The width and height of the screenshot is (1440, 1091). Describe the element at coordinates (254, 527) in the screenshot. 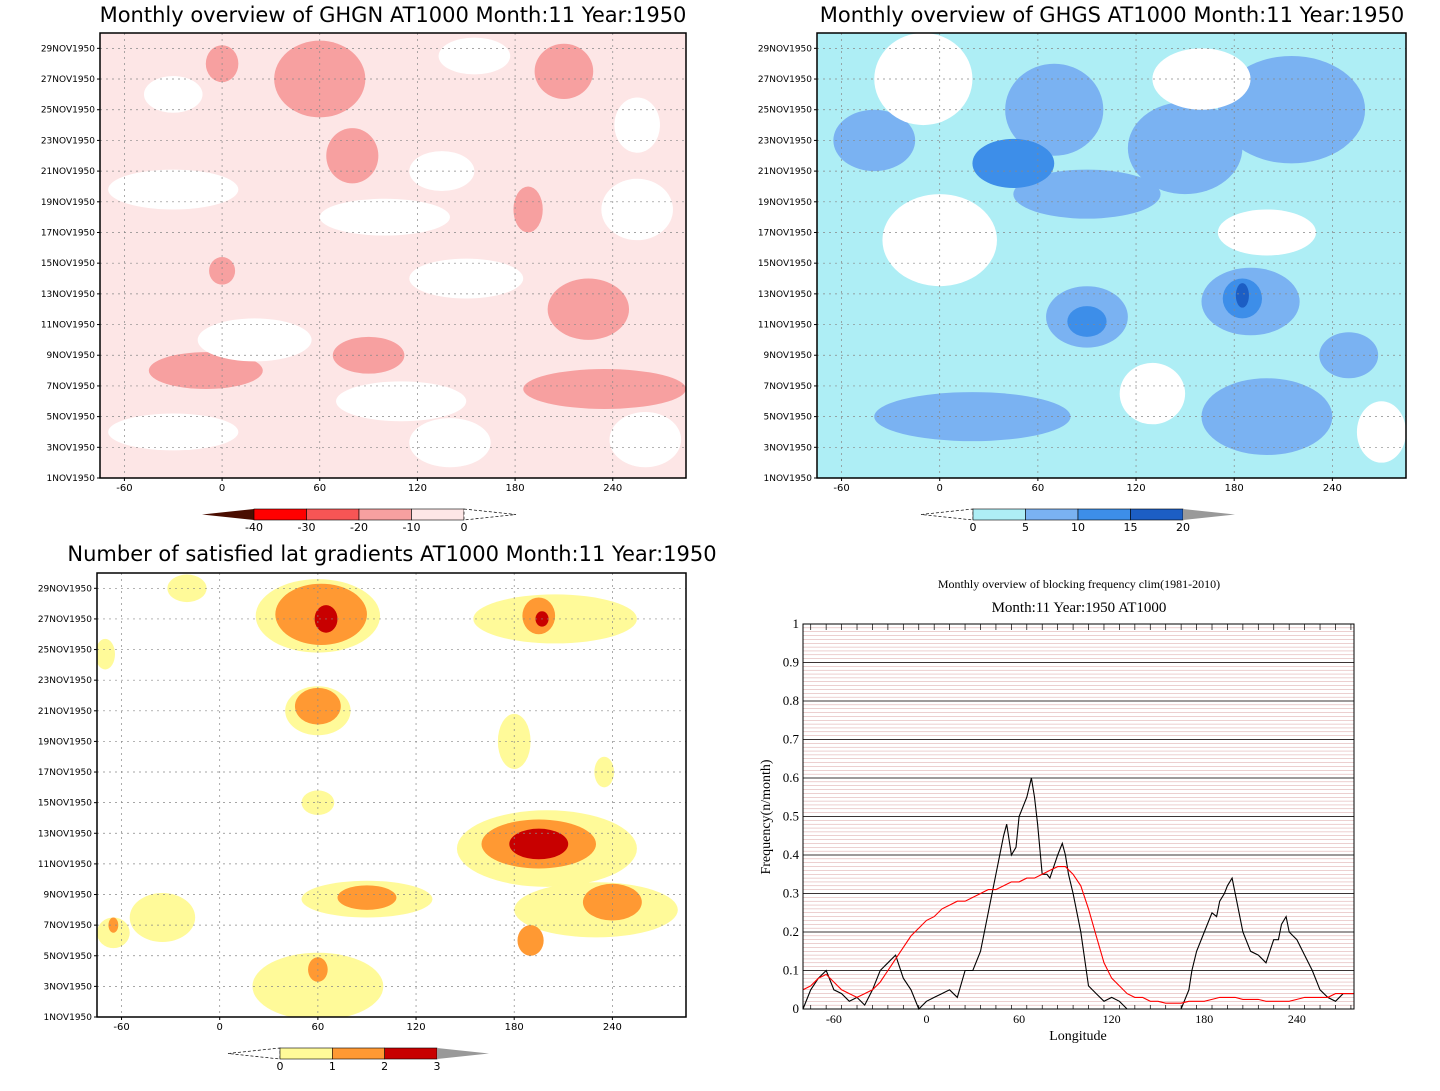

I see `colorbar-tick-label: -40` at that location.